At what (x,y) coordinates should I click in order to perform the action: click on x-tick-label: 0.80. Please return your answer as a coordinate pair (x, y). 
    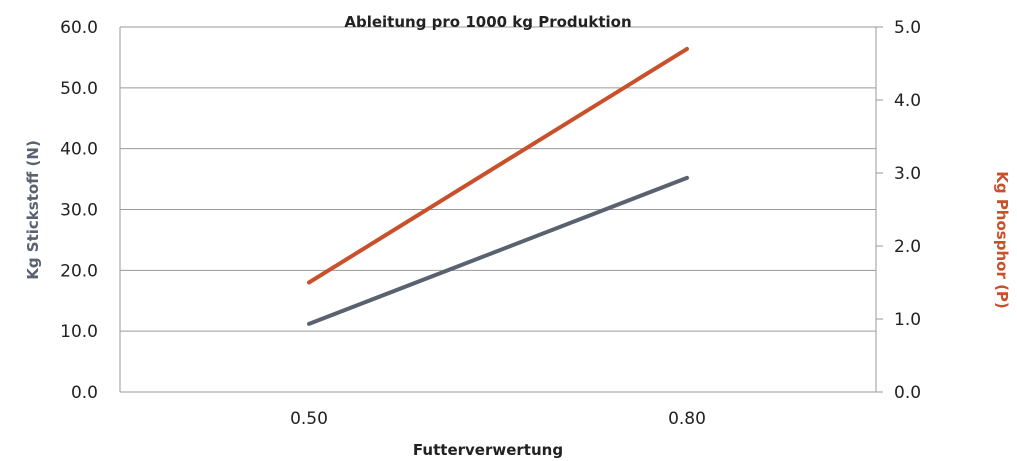
    Looking at the image, I should click on (687, 419).